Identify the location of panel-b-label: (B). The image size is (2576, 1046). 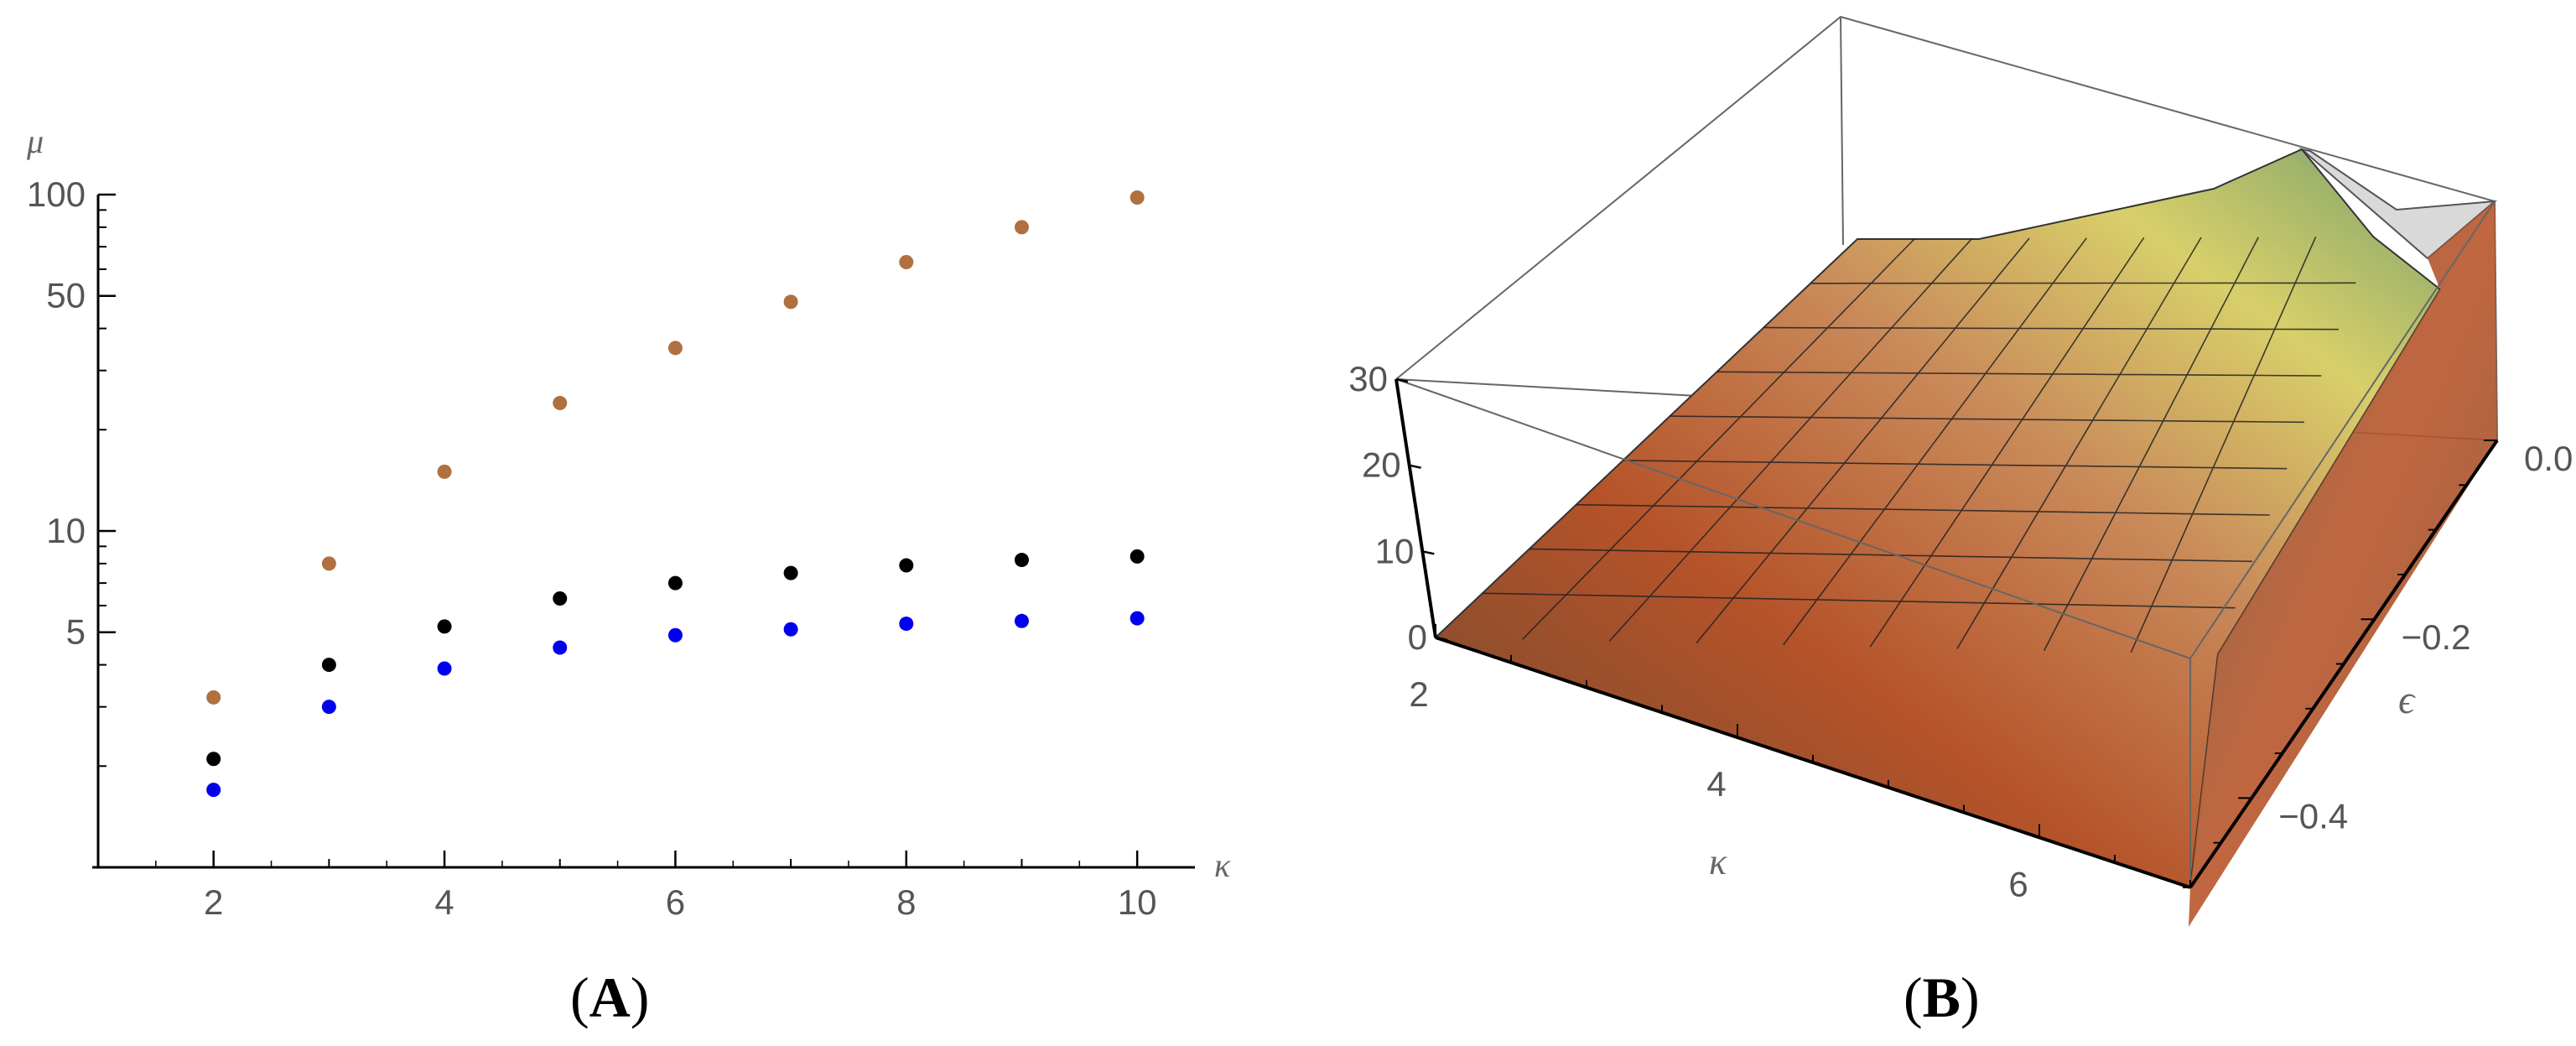
(1941, 997).